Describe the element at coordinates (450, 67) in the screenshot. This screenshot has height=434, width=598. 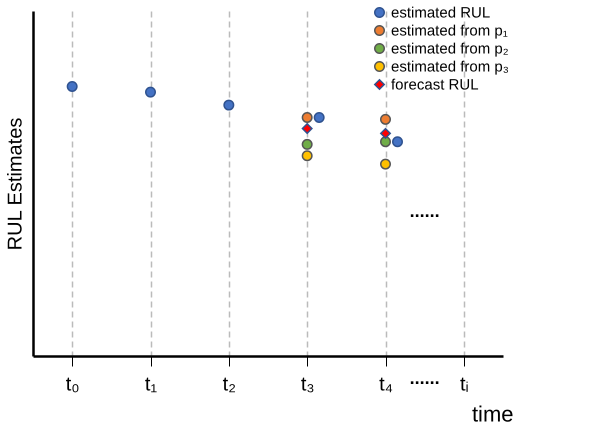
I see `legend-label: estimated from p₃` at that location.